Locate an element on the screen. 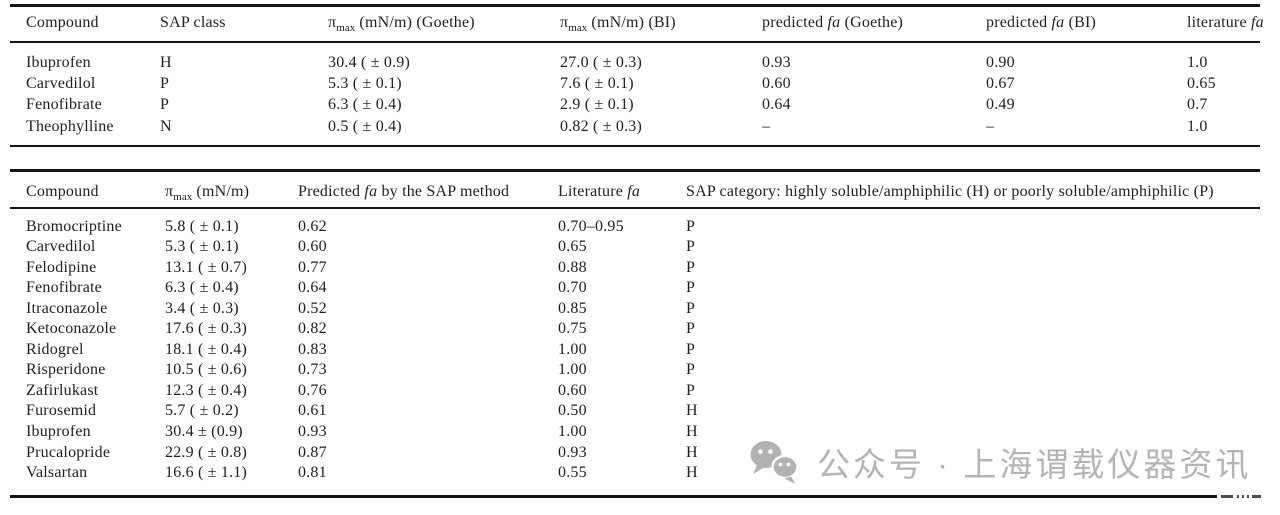 The image size is (1280, 515). cell-literature-fa: 0.88 is located at coordinates (572, 267).